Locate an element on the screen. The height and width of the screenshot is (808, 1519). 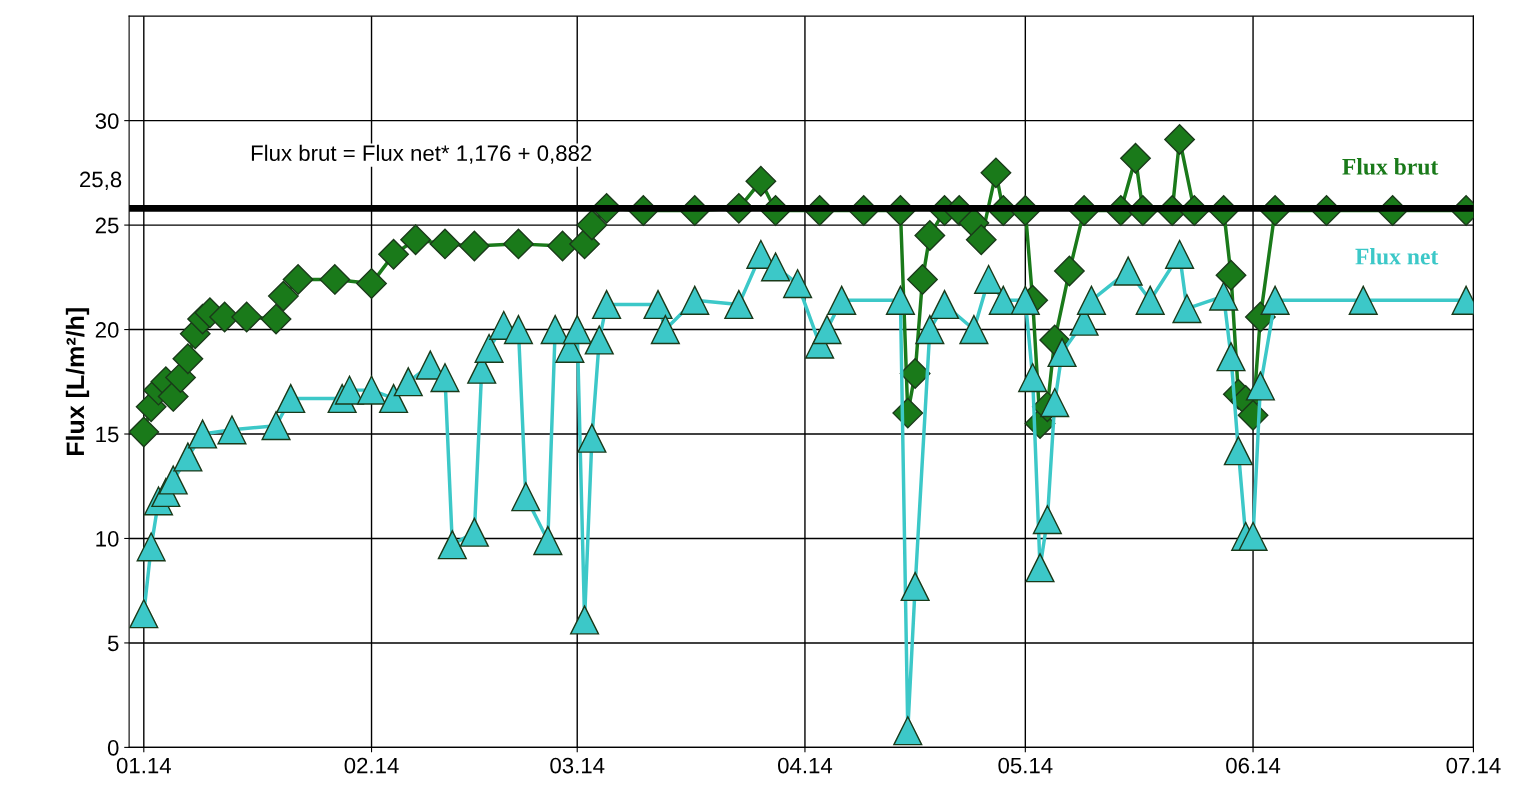
y-axis-title: Flux [L/m²/h] is located at coordinates (77, 382).